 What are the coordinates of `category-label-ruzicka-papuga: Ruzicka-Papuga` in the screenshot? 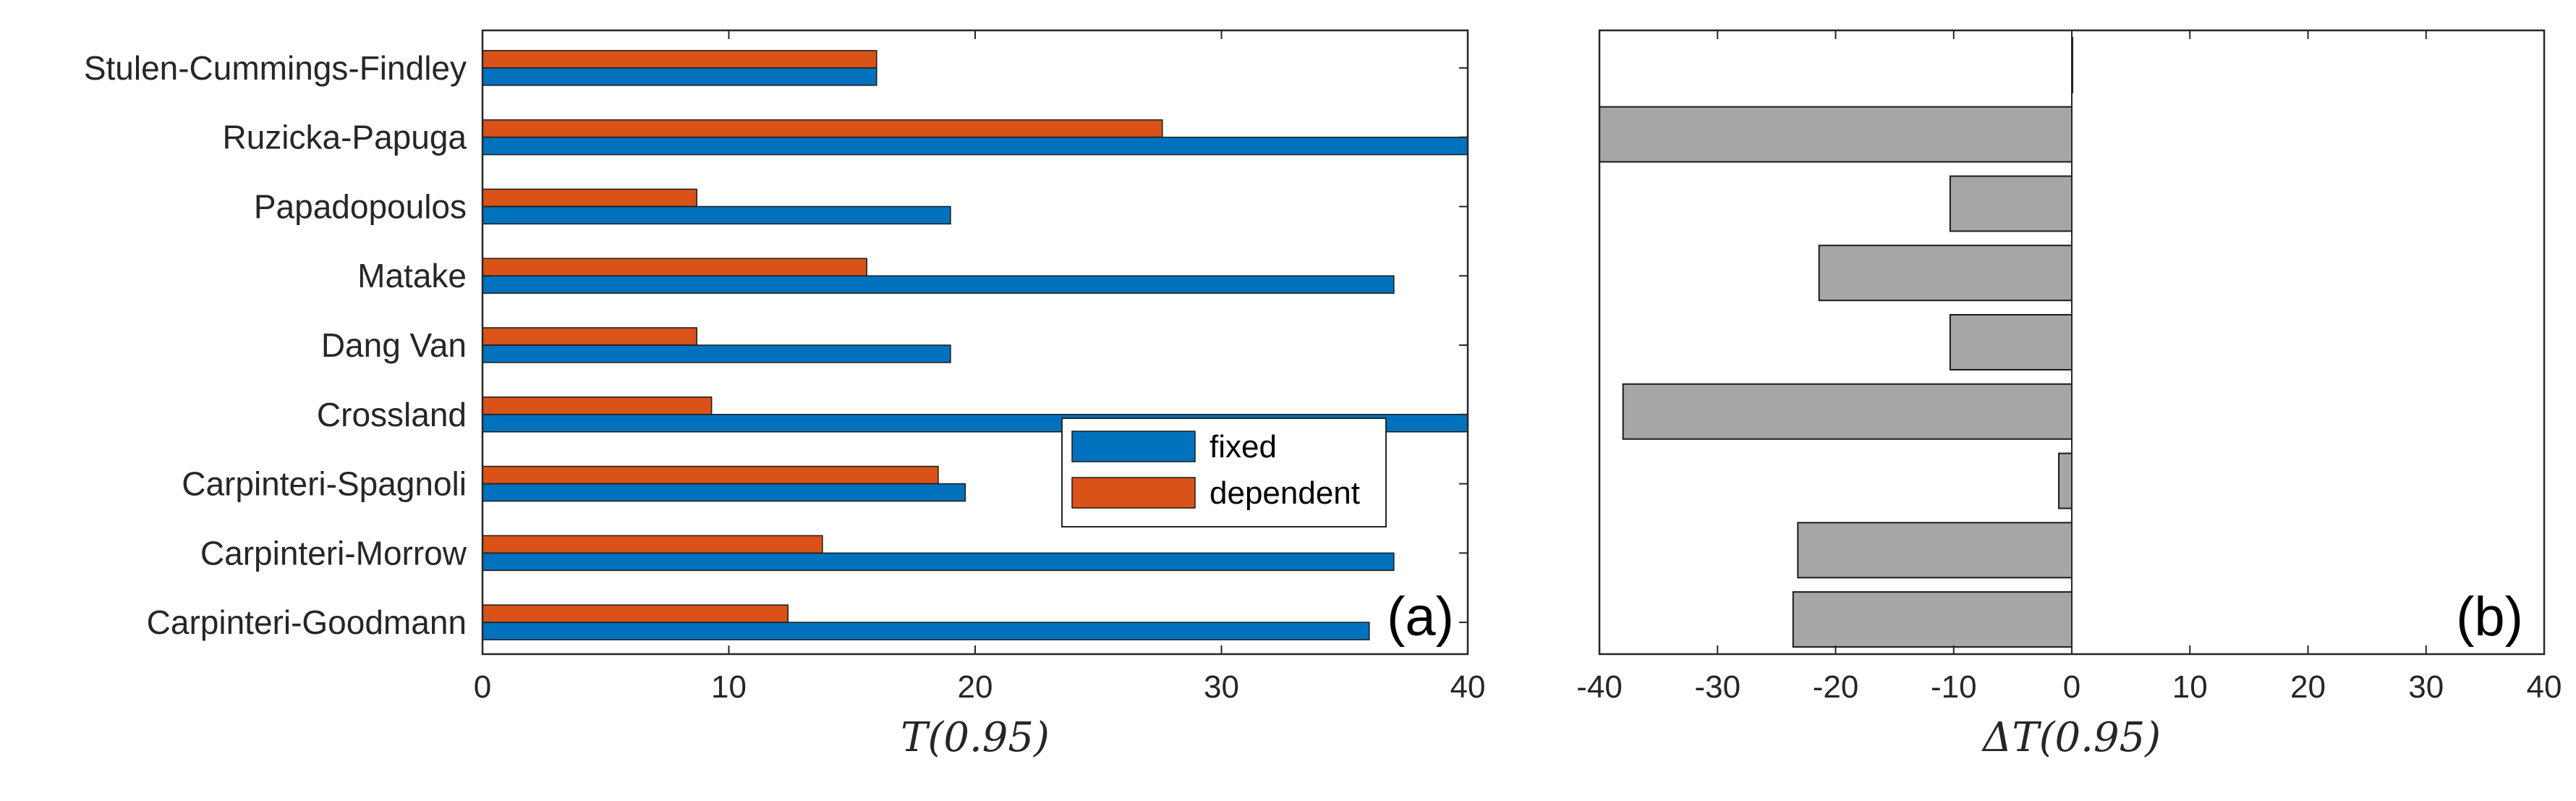 It's located at (344, 137).